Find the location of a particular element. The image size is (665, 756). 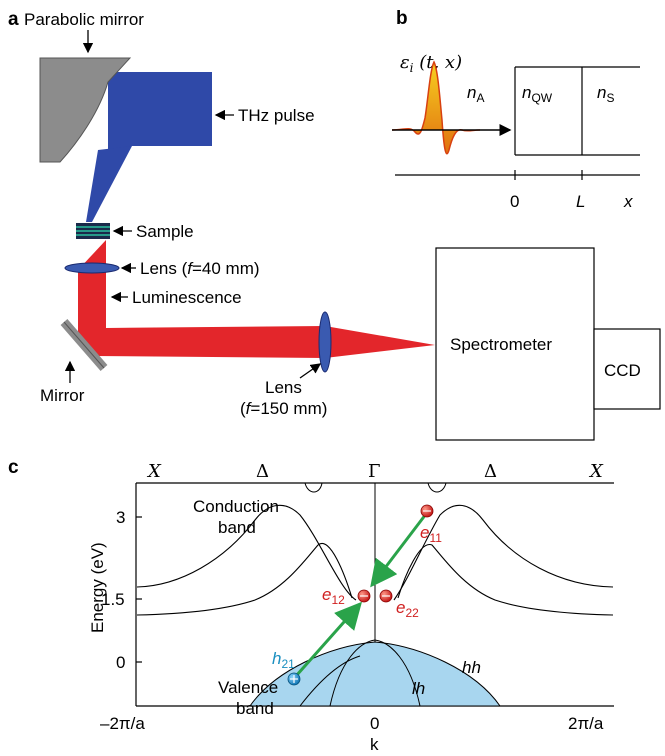

e11-label: e11 is located at coordinates (431, 534).